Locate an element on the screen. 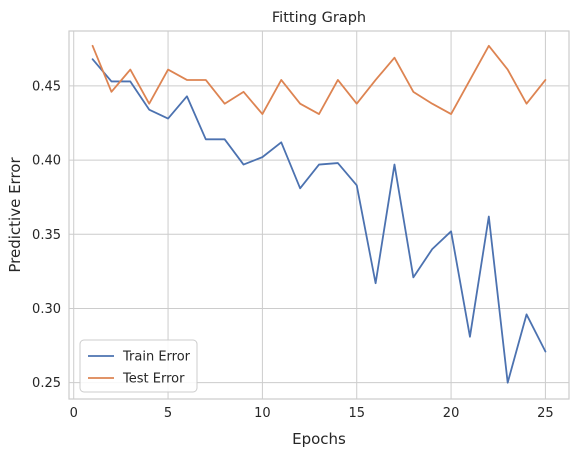 This screenshot has width=579, height=457. y-tick-label: 0.45 is located at coordinates (46, 86).